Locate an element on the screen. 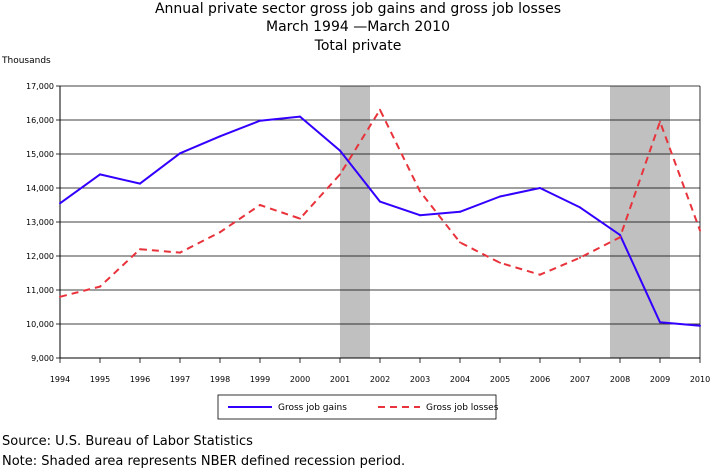  point-gross-job-gains-2000 is located at coordinates (300, 116).